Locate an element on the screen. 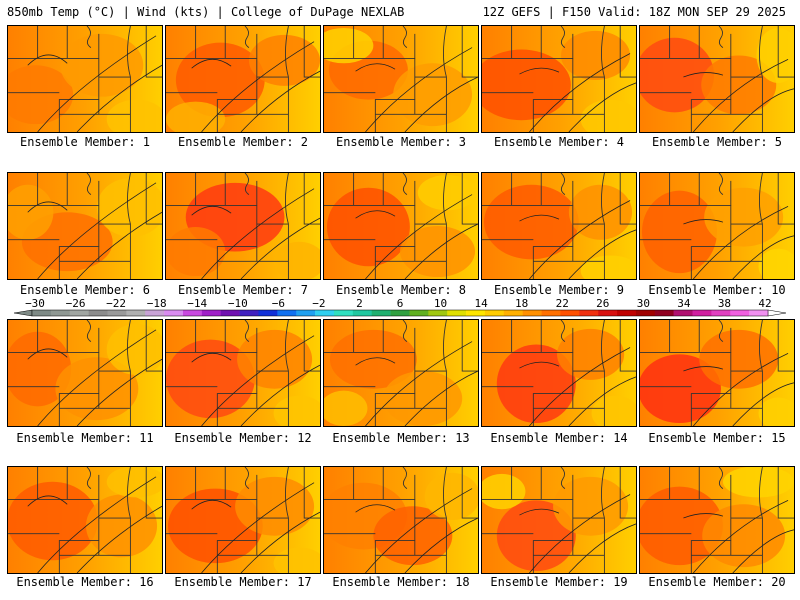 Image resolution: width=800 pixels, height=600 pixels. colorbar-tick-label: −2 is located at coordinates (318, 303).